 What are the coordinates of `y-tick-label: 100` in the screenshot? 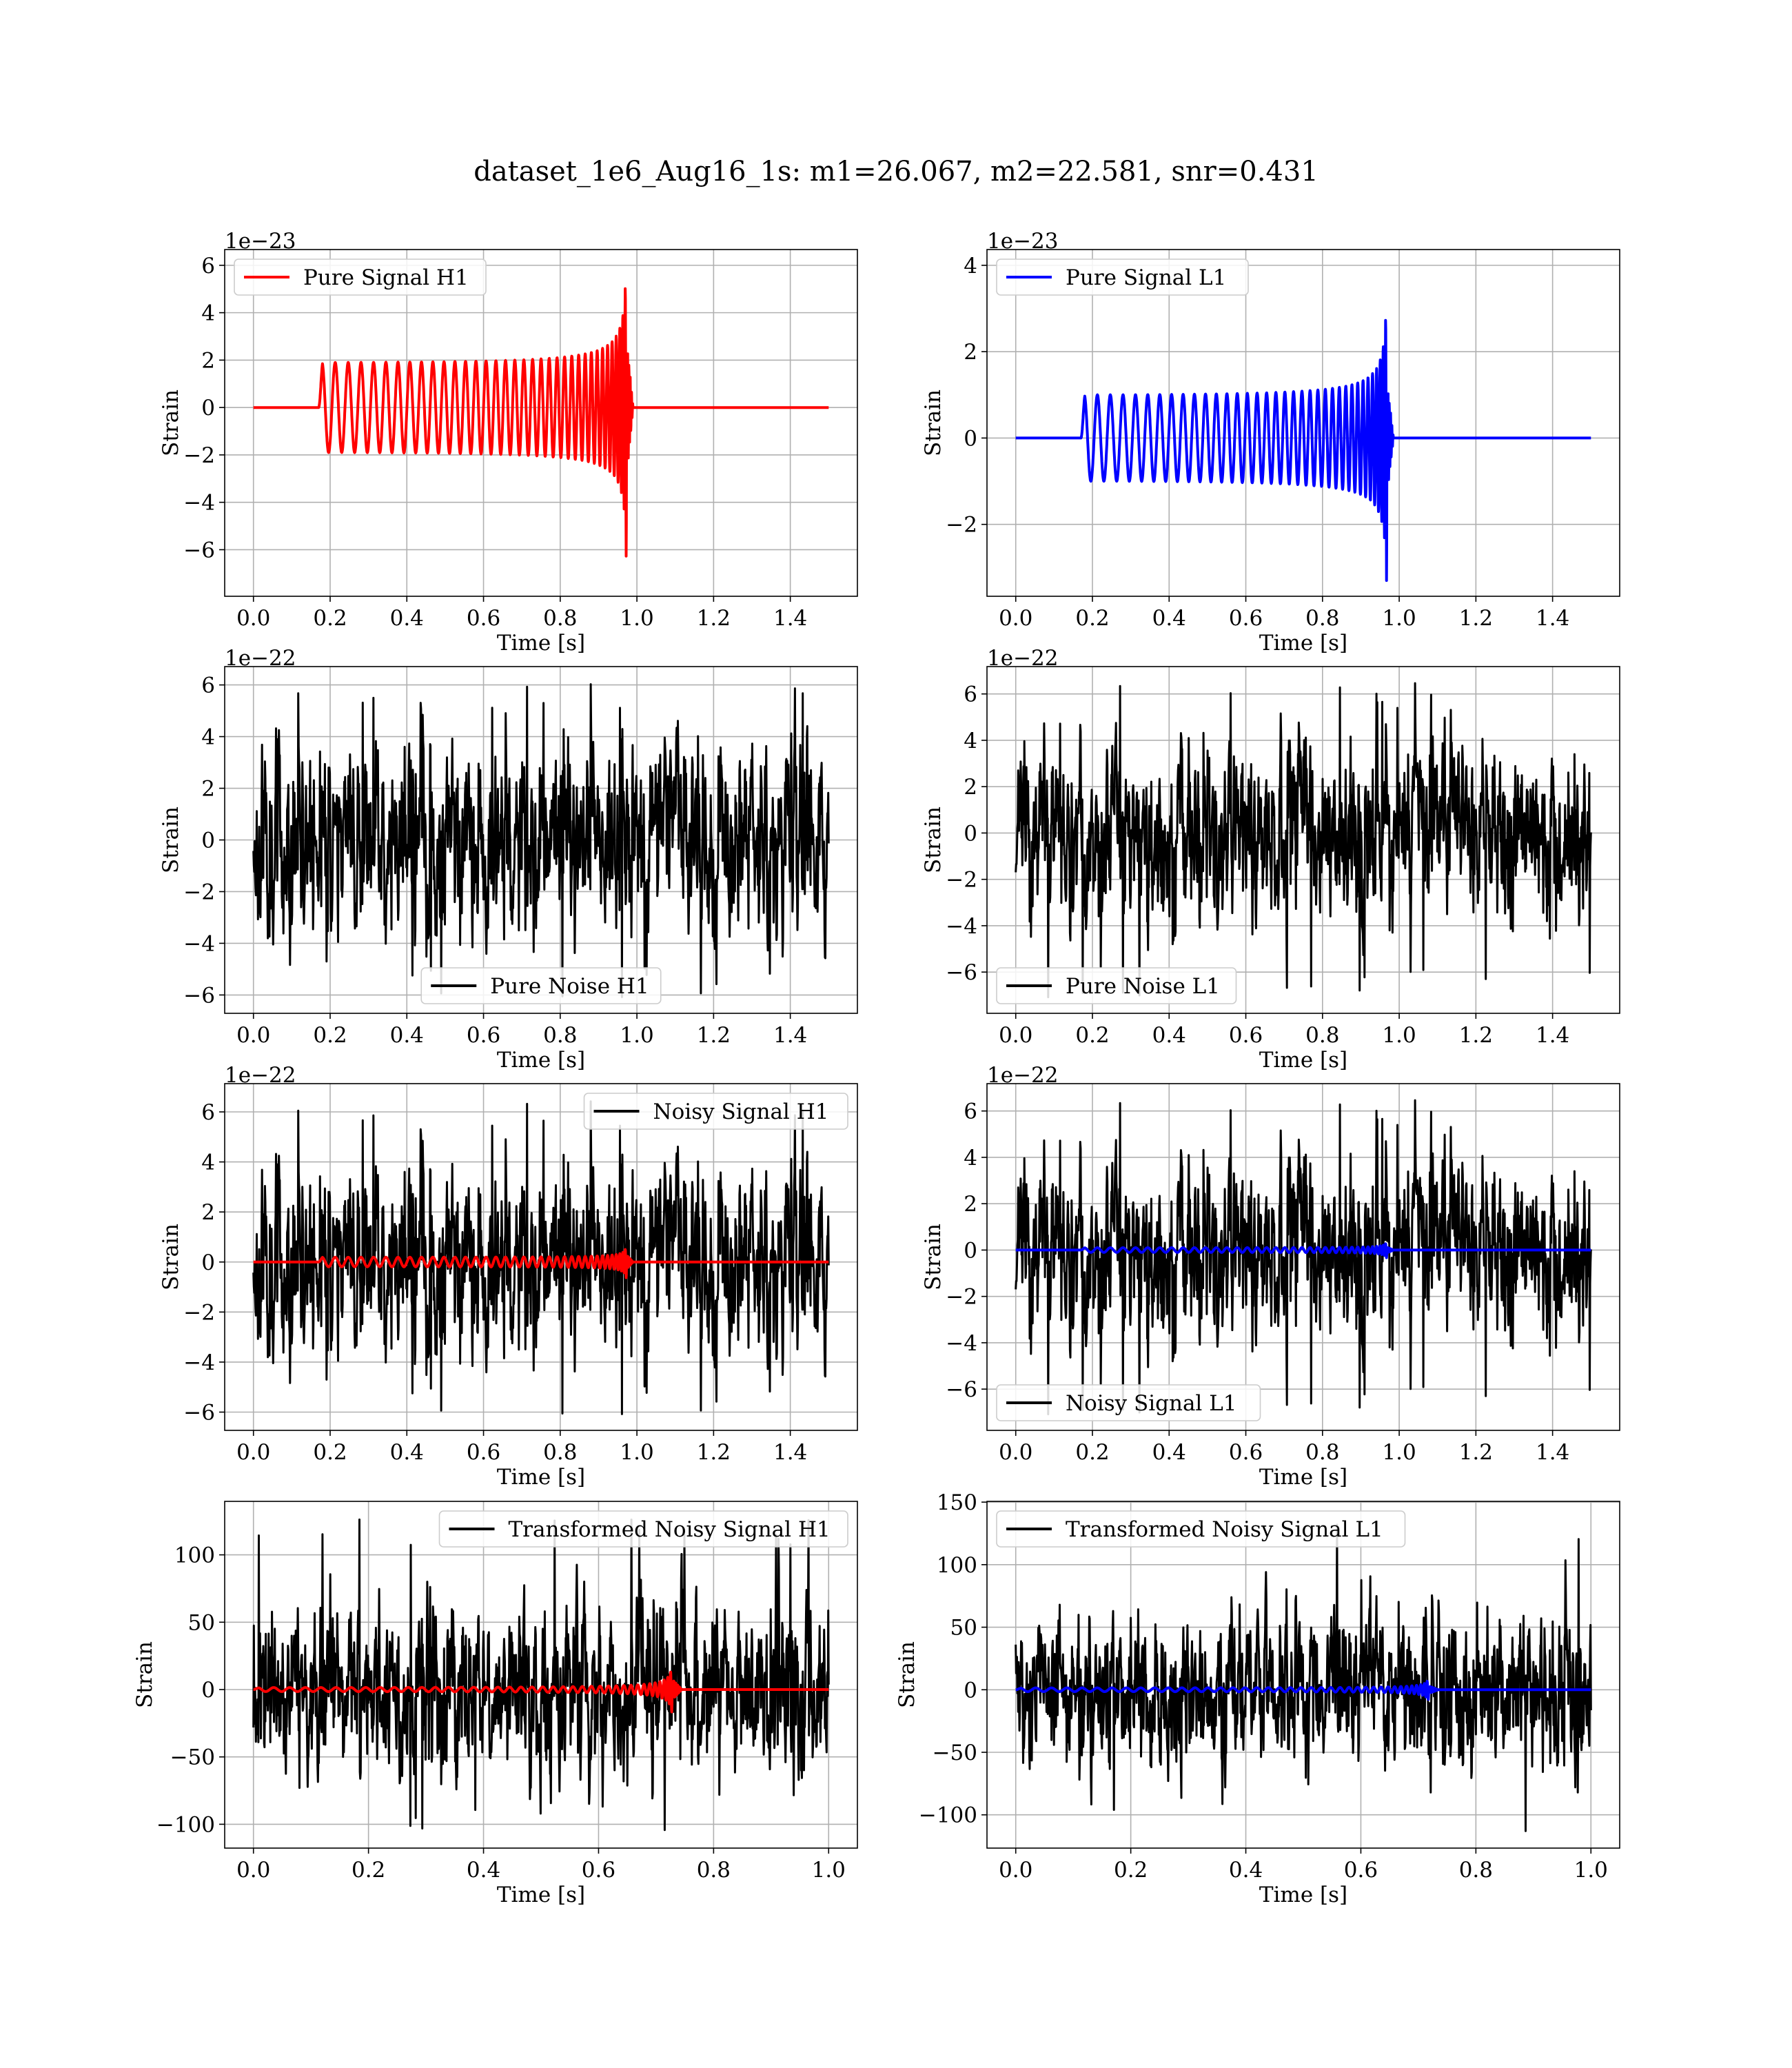 It's located at (194, 1555).